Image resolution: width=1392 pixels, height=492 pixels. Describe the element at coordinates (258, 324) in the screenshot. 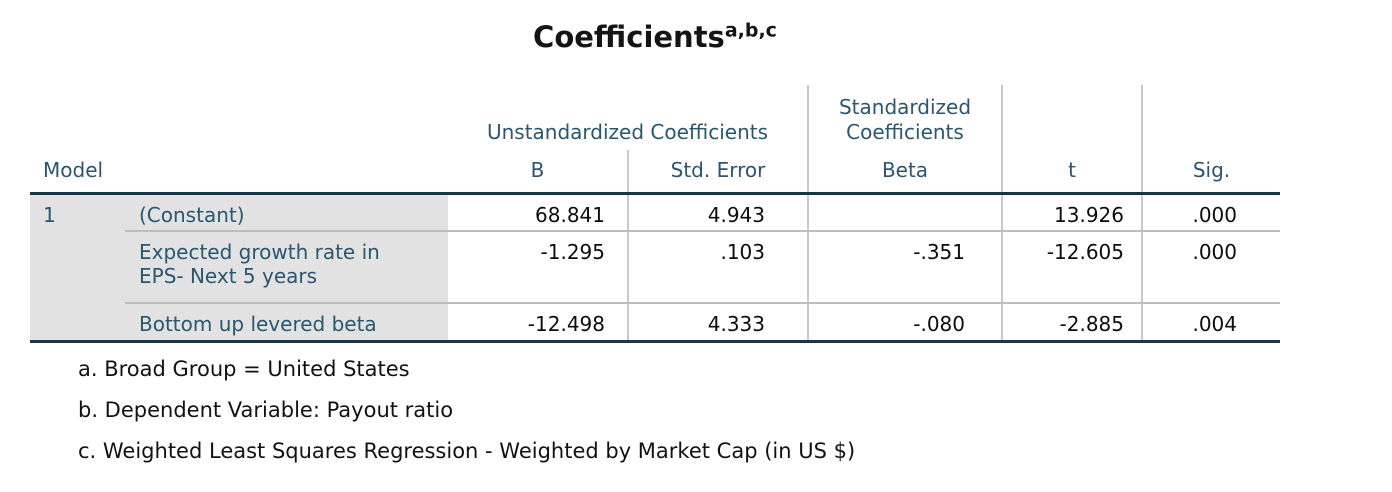

I see `row-label: Bottom up levered beta` at that location.